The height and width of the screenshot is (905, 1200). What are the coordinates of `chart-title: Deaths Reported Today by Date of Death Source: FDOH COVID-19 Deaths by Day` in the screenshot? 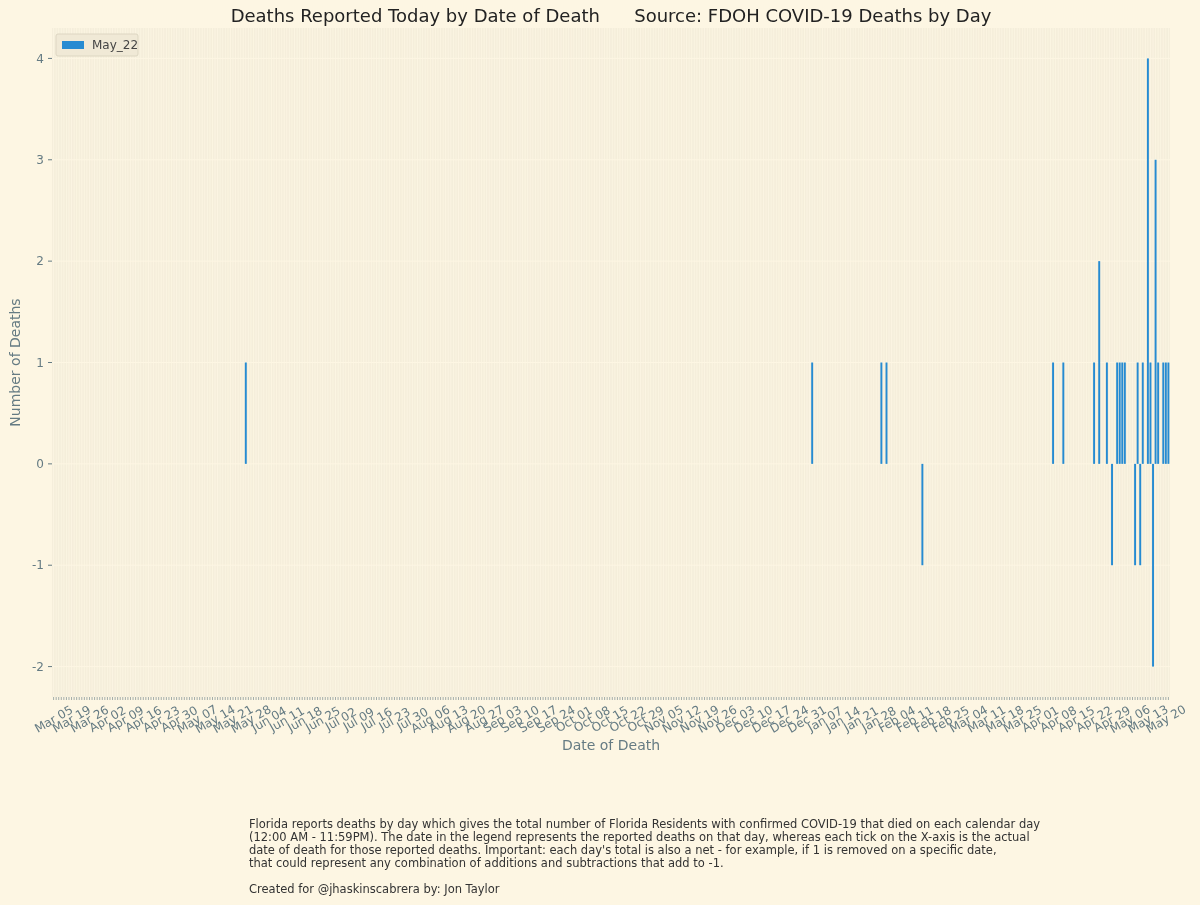 It's located at (611, 15).